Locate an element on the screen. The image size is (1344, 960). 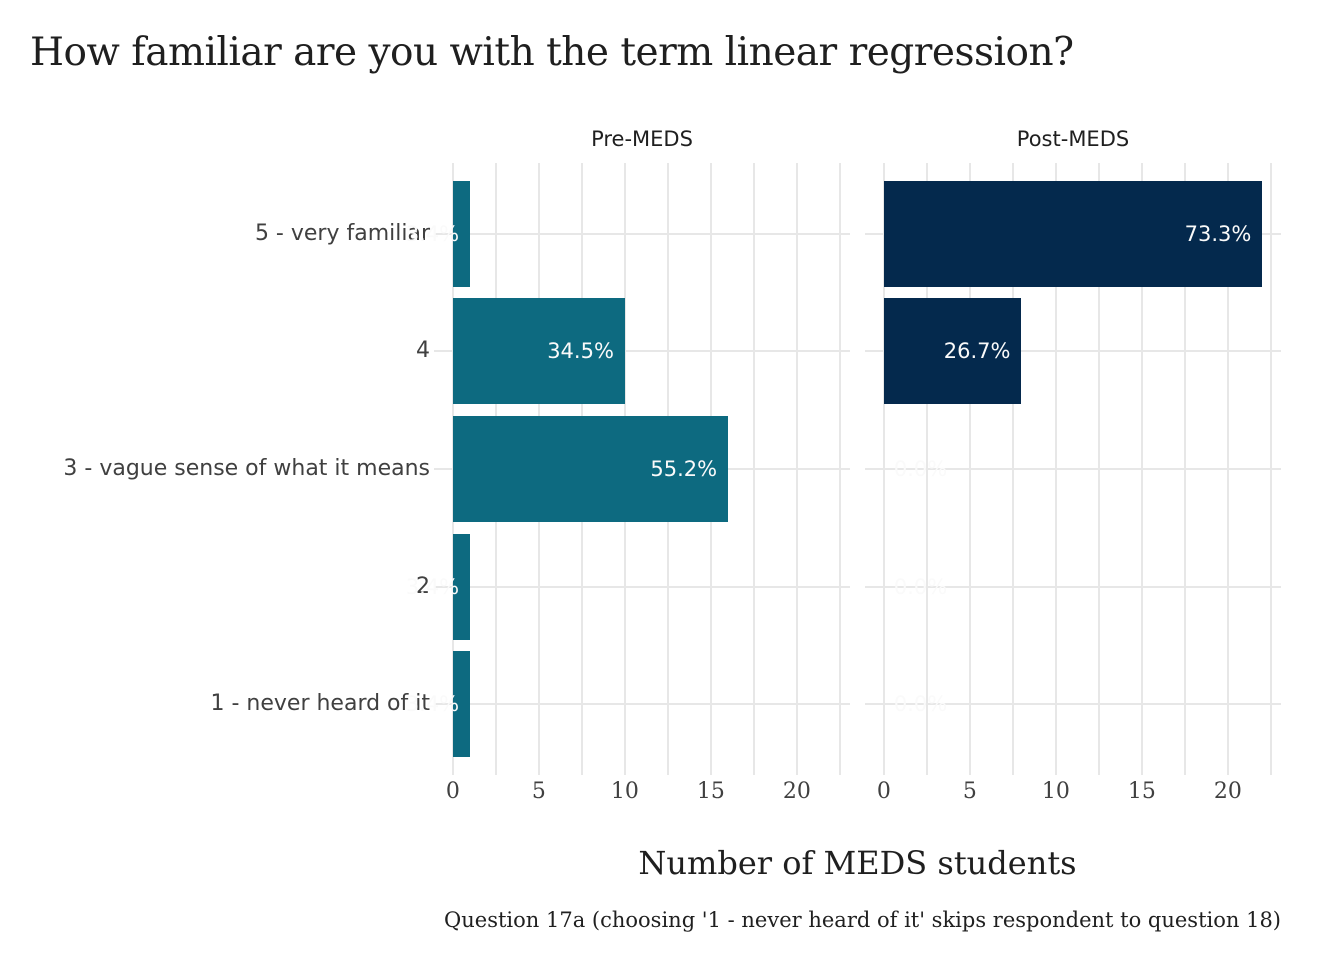
bar-percentage-label: 73.3% is located at coordinates (1218, 233).